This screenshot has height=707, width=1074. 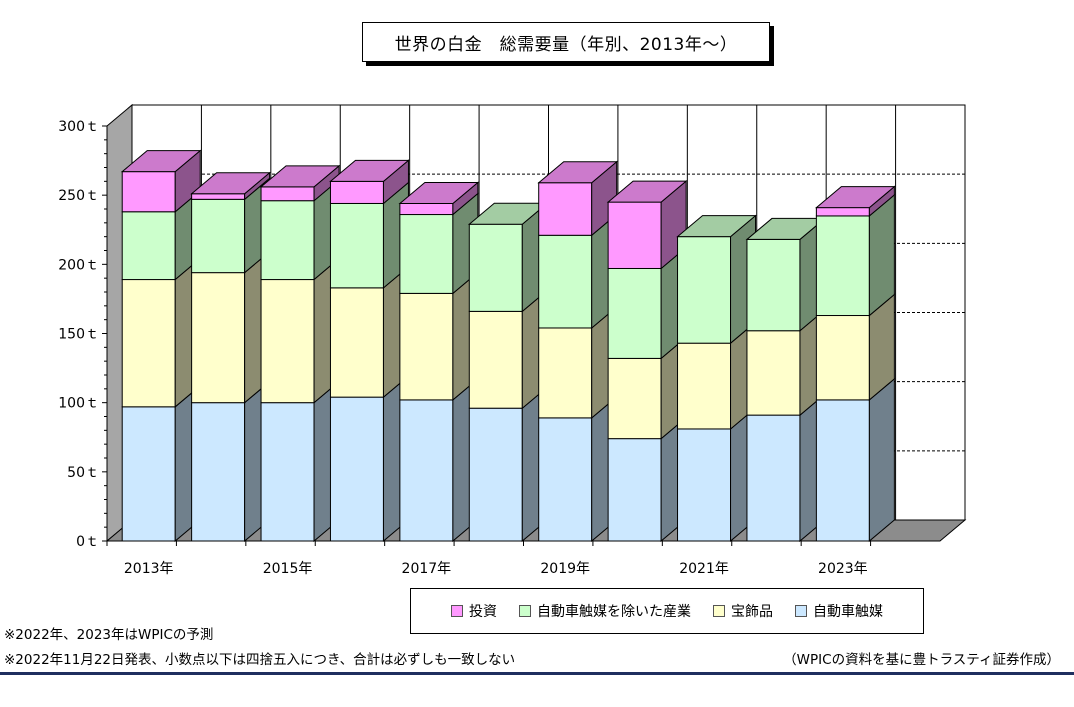 I want to click on x-tick-label: 2015年, so click(x=288, y=569).